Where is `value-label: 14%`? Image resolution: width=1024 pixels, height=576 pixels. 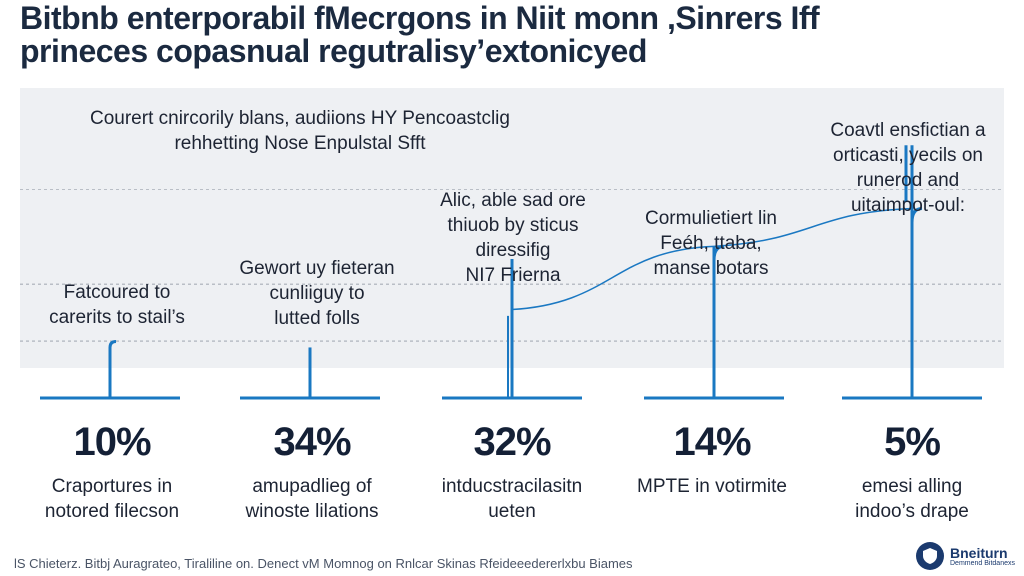
value-label: 14% is located at coordinates (712, 442).